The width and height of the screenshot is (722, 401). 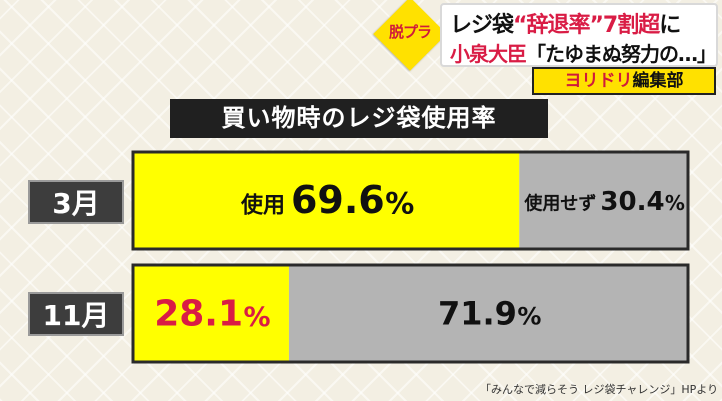 I want to click on used-percent-0: %, so click(x=399, y=204).